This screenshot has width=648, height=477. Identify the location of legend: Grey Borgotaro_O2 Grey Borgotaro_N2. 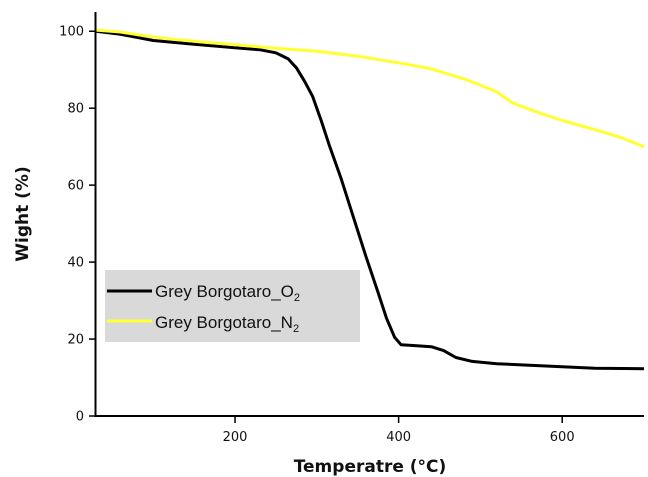
(232, 306).